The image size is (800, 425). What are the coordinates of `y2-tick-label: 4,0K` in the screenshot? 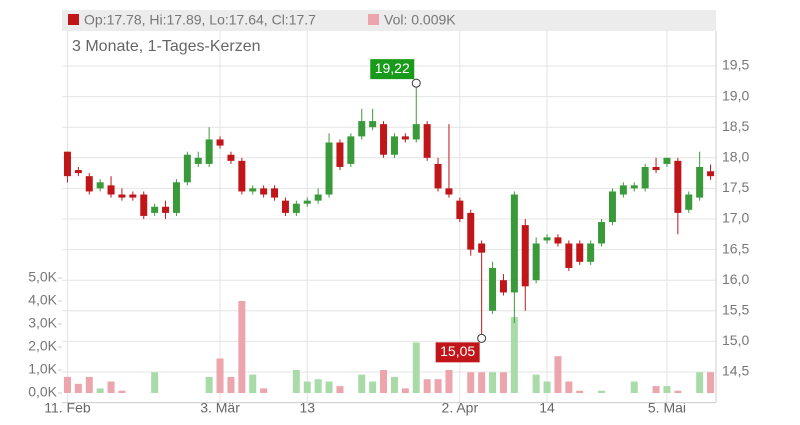 It's located at (42, 300).